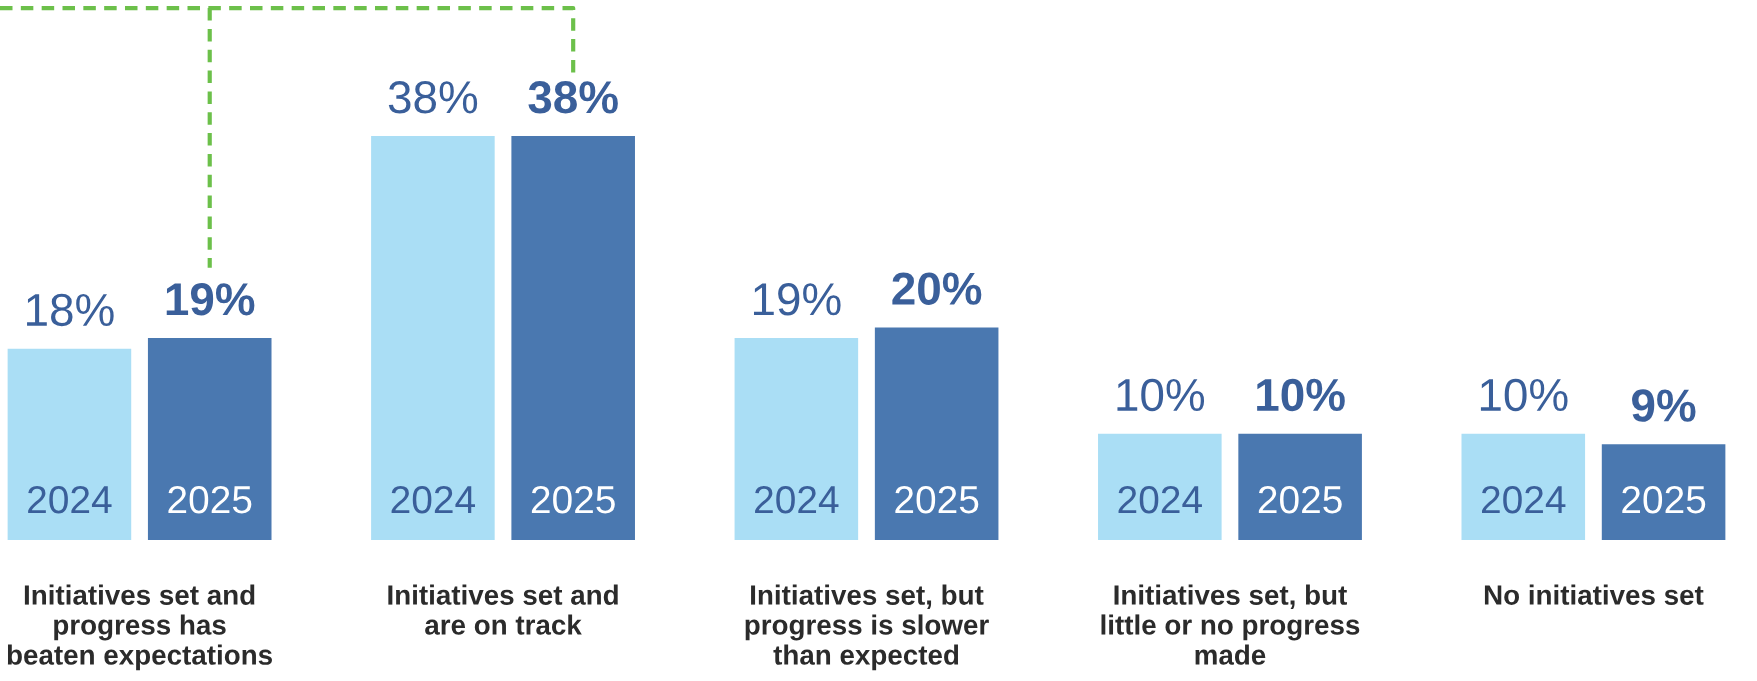 The height and width of the screenshot is (681, 1757). Describe the element at coordinates (503, 609) in the screenshot. I see `x-tick-label: Initiatives set and are on track` at that location.